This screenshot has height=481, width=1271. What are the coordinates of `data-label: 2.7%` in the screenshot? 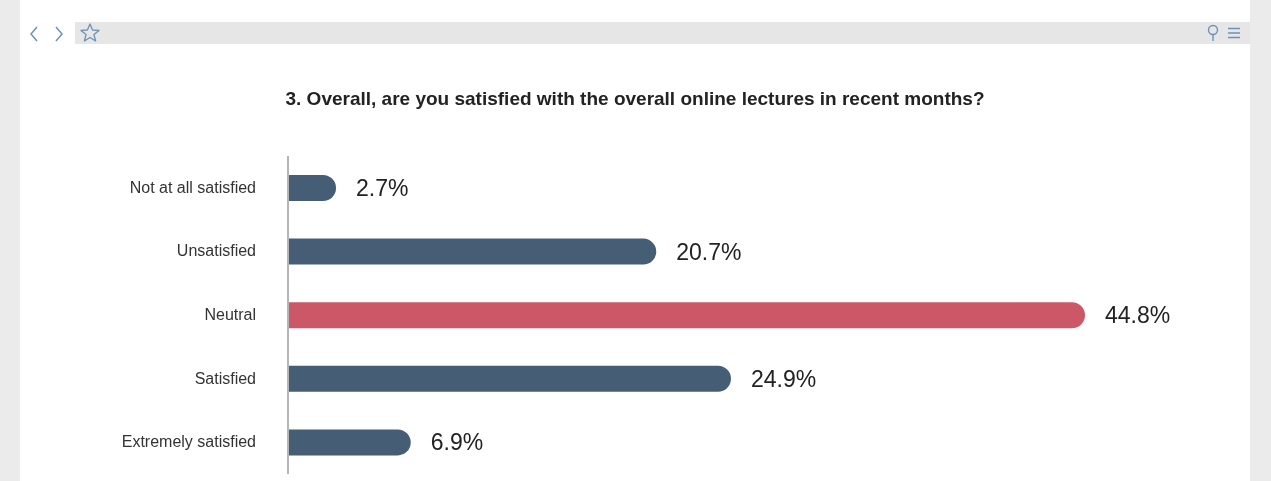 It's located at (382, 188).